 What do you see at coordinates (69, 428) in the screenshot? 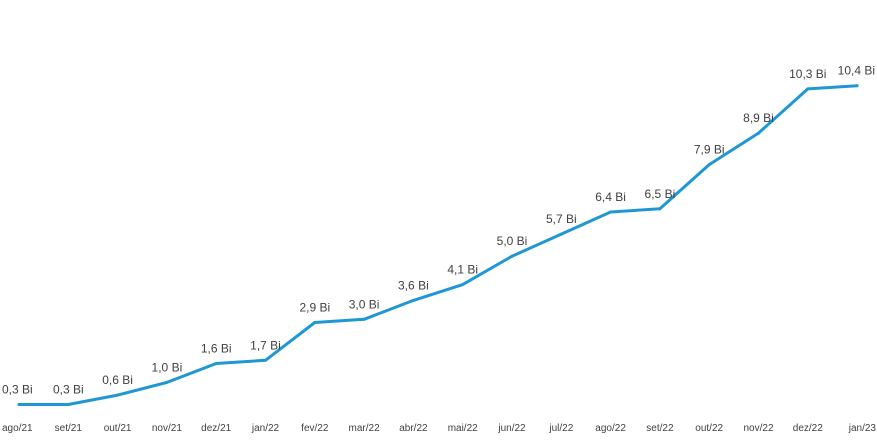
I see `x-tick-label: set/21` at bounding box center [69, 428].